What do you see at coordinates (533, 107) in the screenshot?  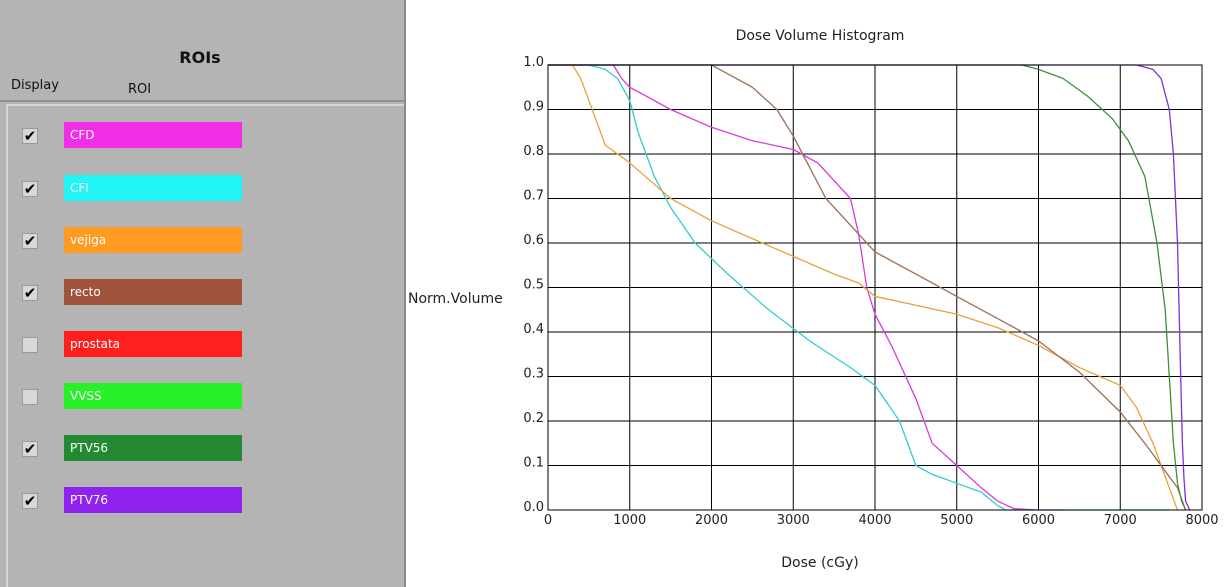 I see `y-tick-label: 0.9` at bounding box center [533, 107].